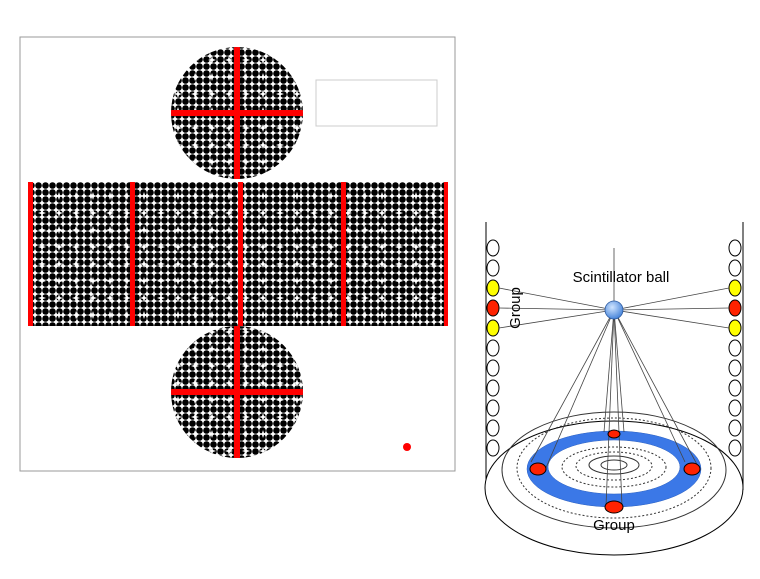 The image size is (760, 579). Describe the element at coordinates (614, 434) in the screenshot. I see `floor-pmt-top` at that location.